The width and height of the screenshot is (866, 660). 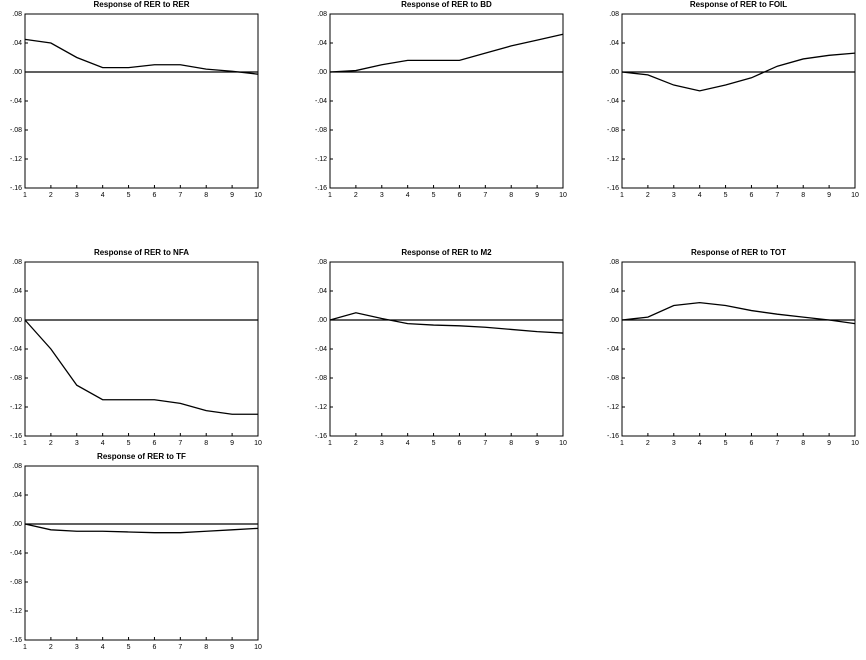 I want to click on chart-title: Response of RER to TF, so click(x=141, y=456).